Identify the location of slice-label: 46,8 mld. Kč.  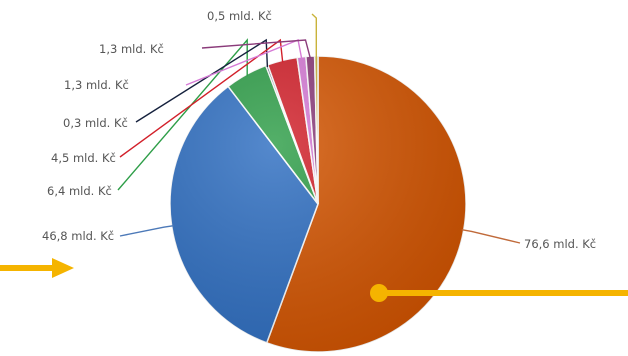
(78, 236).